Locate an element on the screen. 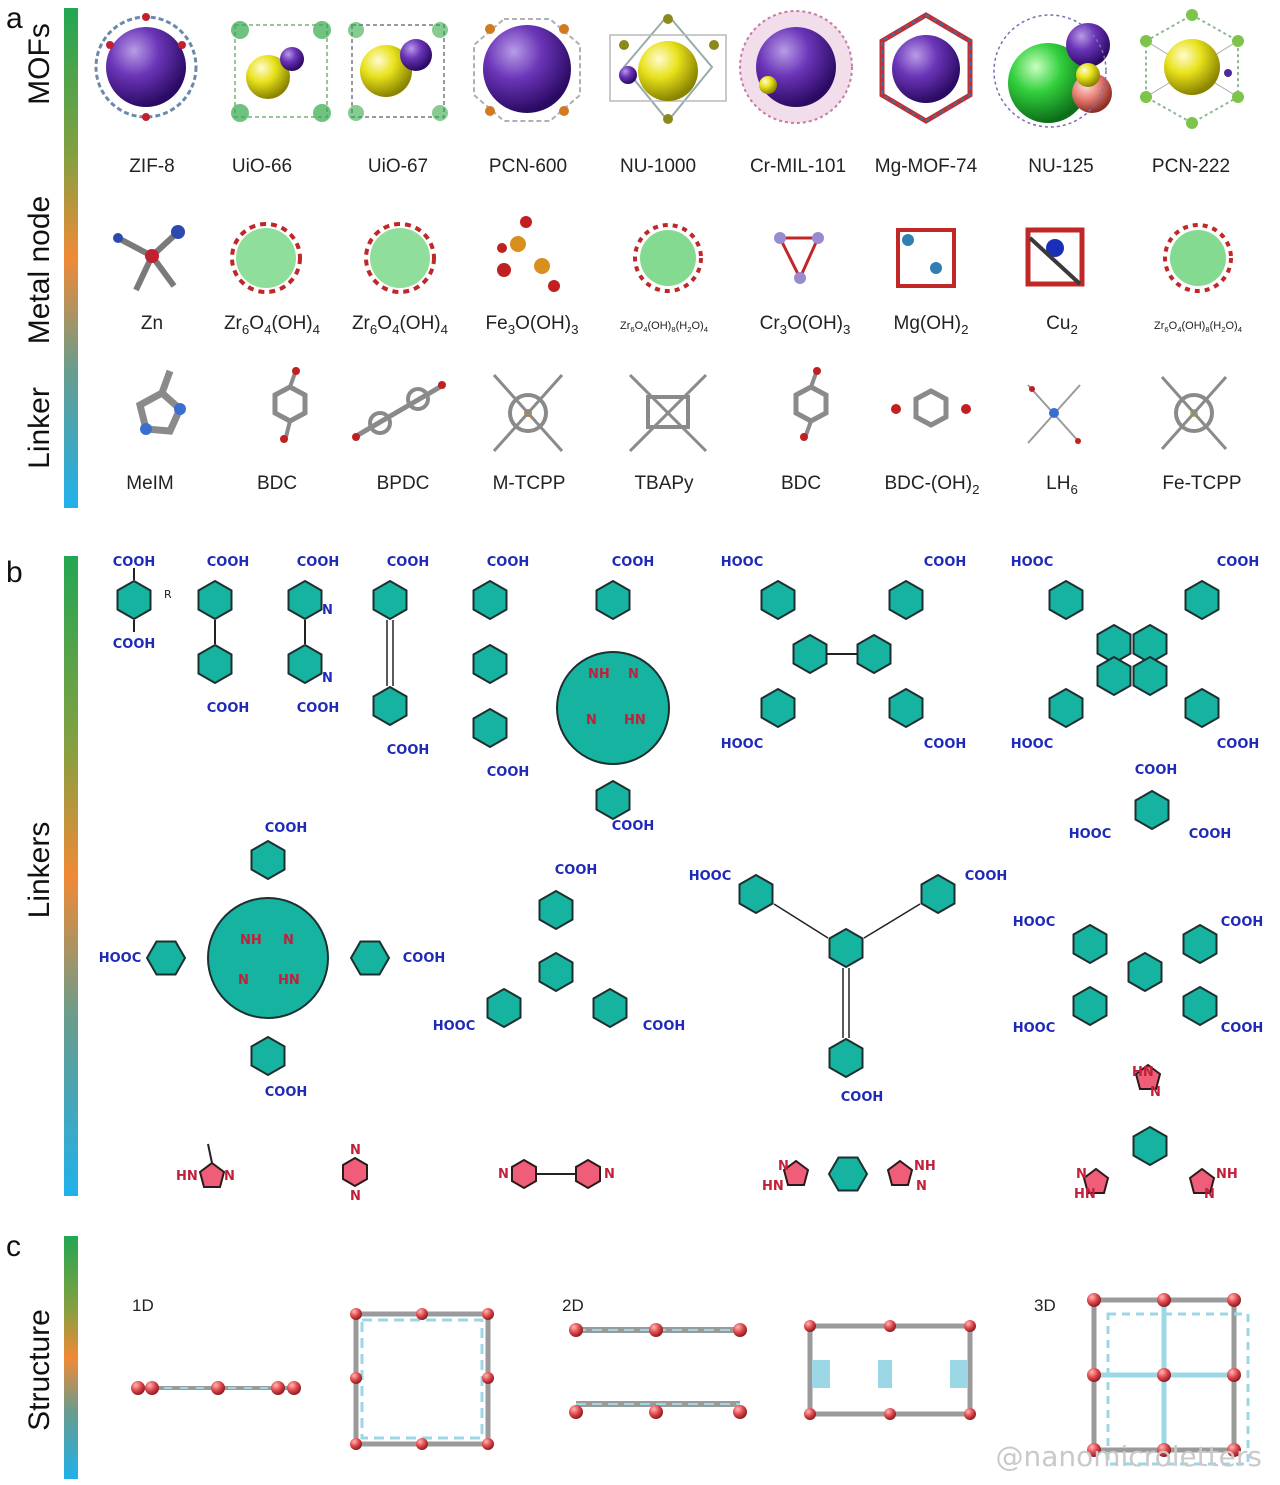 The image size is (1280, 1485). node-label-zn: Zn is located at coordinates (152, 323).